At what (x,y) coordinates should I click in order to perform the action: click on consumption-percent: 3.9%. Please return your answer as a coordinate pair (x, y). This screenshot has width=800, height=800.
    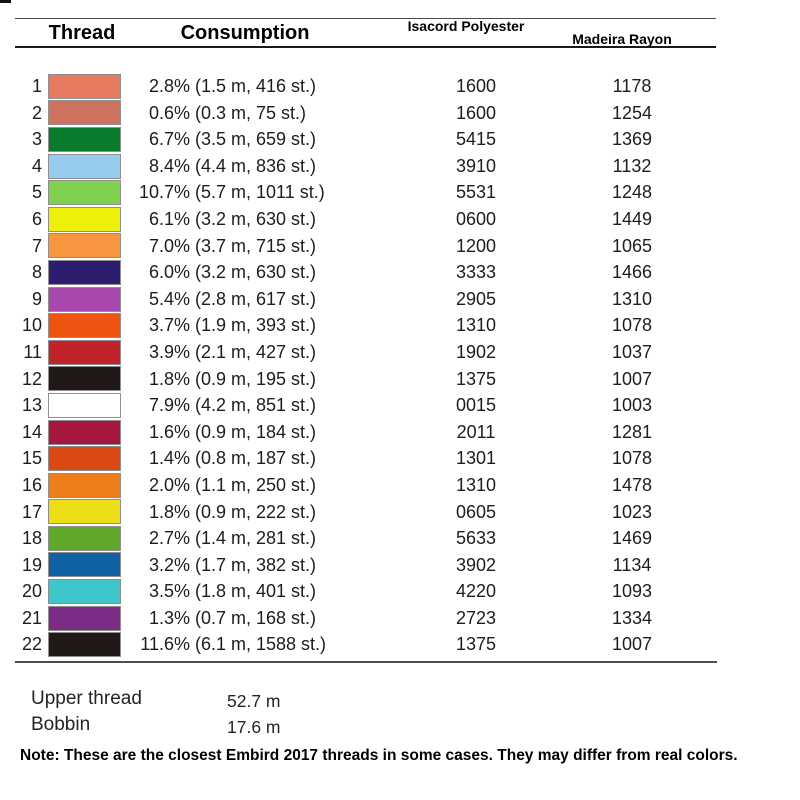
    Looking at the image, I should click on (169, 351).